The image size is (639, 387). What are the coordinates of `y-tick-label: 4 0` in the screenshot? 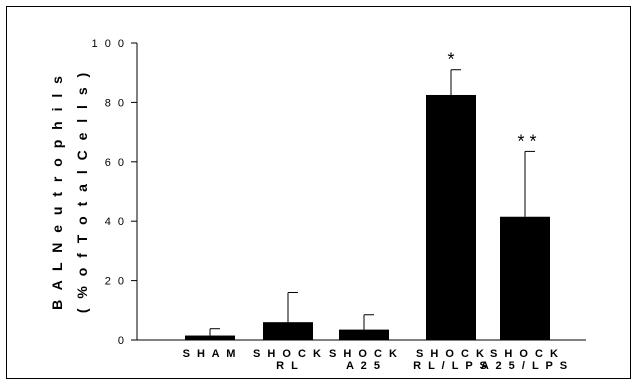 It's located at (115, 222).